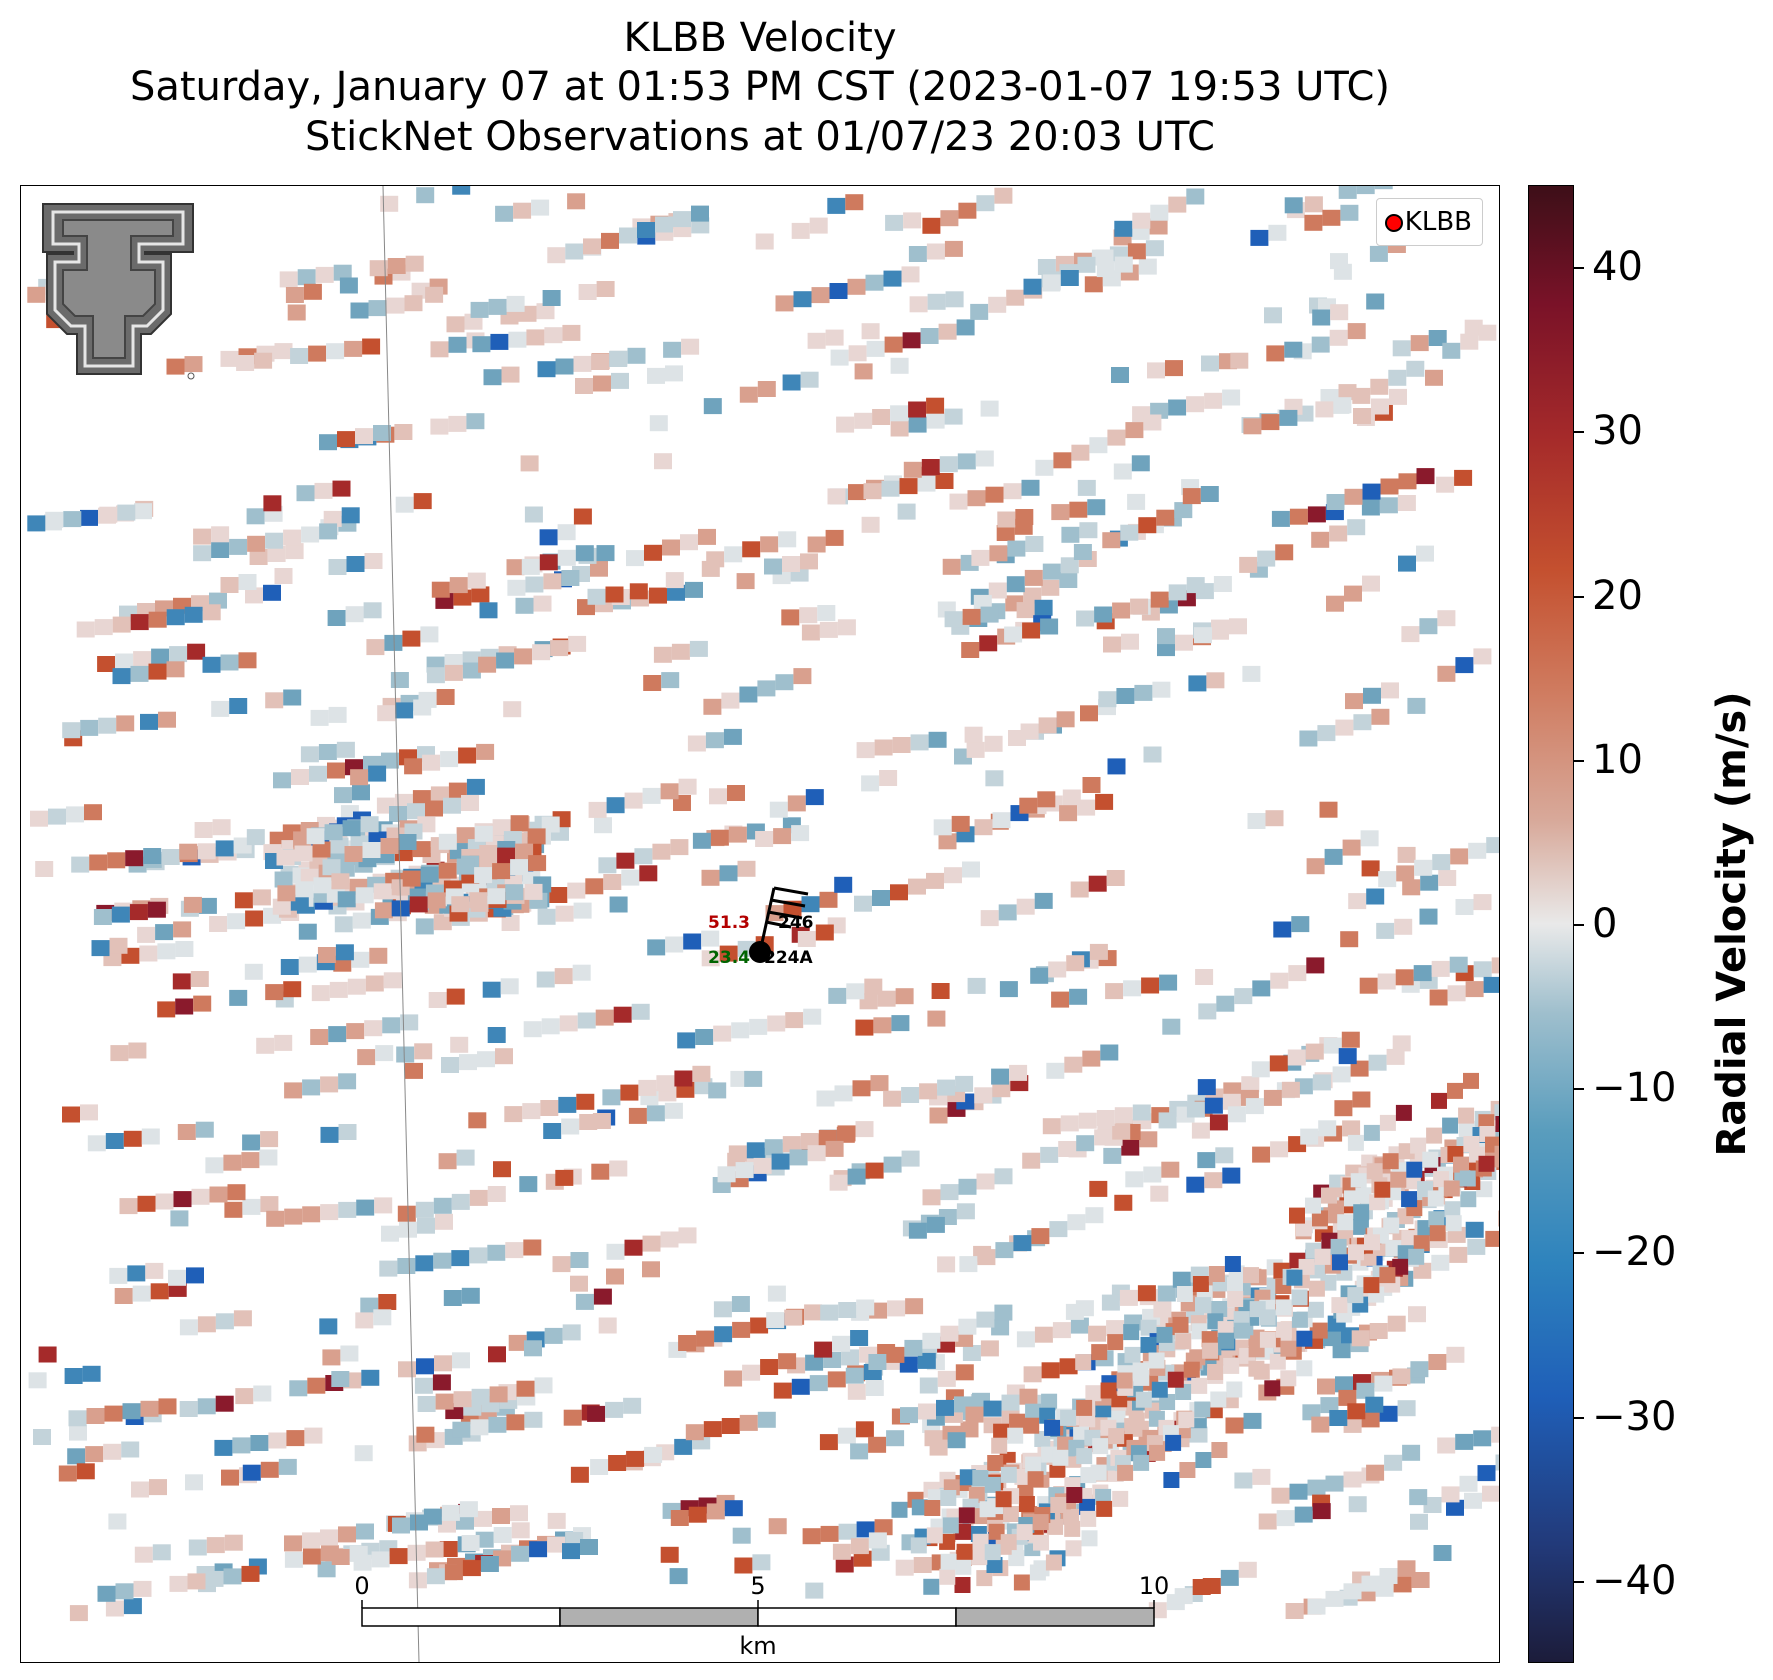 This screenshot has width=1773, height=1680. What do you see at coordinates (757, 1586) in the screenshot?
I see `scalebar-label-5: 5` at bounding box center [757, 1586].